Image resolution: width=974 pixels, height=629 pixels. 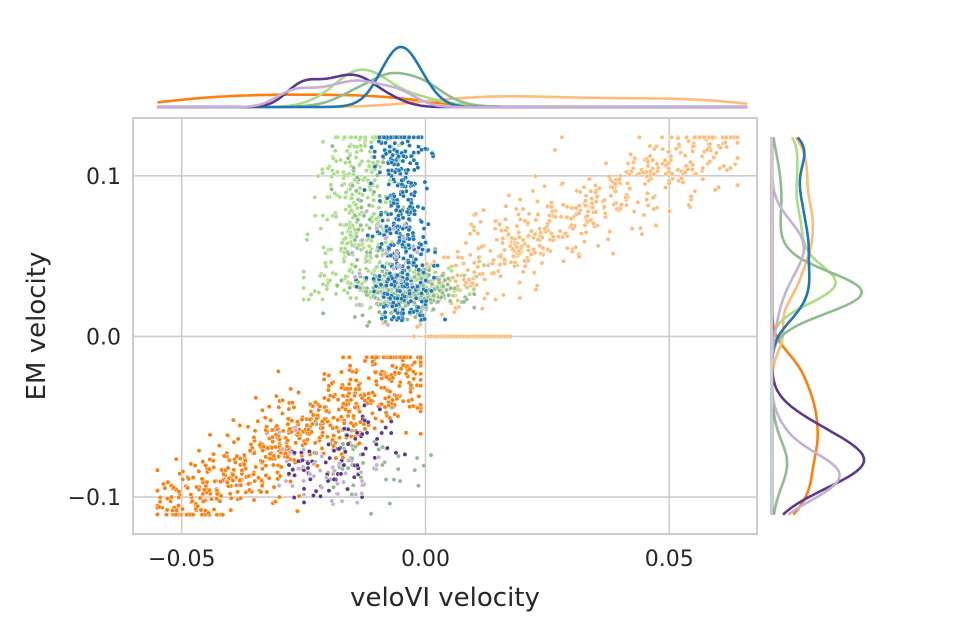 What do you see at coordinates (348, 357) in the screenshot?
I see `cluster-lavender` at bounding box center [348, 357].